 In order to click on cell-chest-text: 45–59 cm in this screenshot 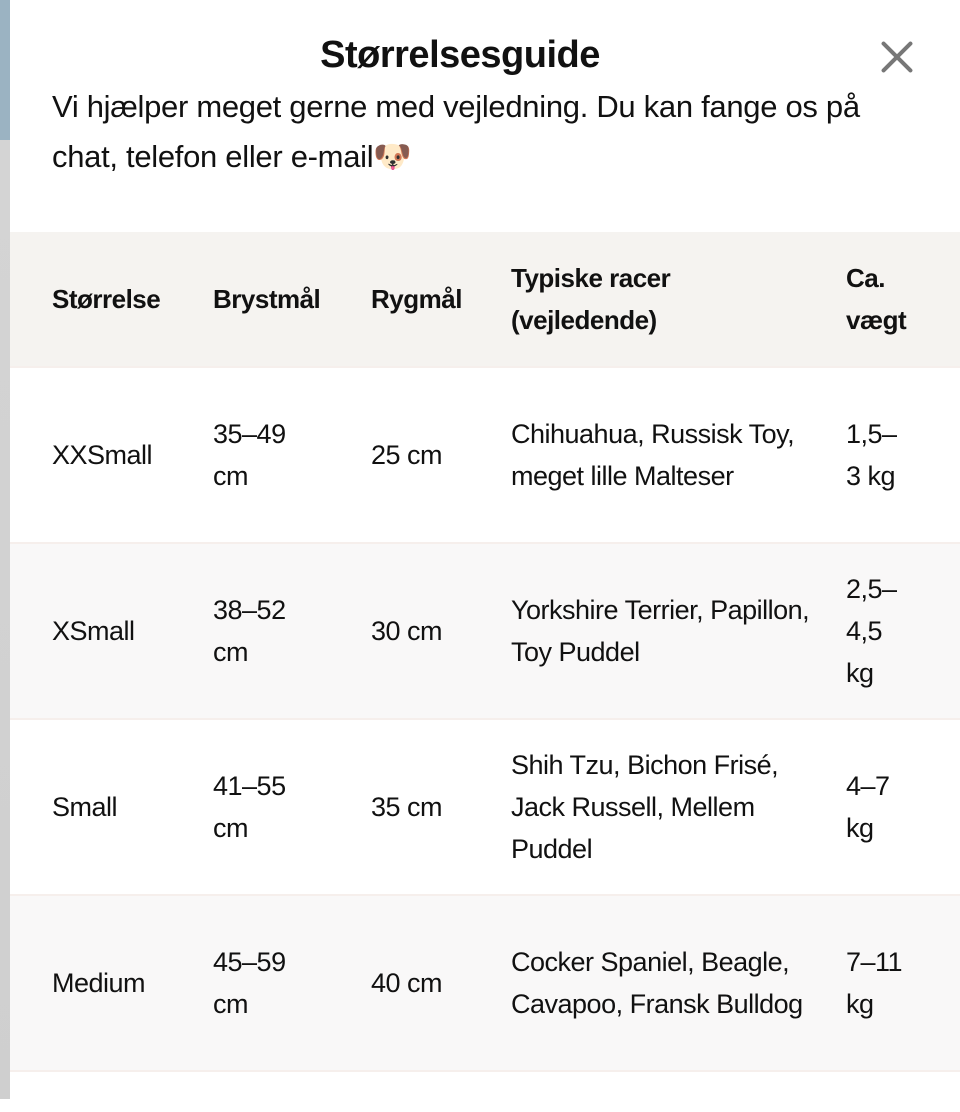, I will do `click(249, 983)`.